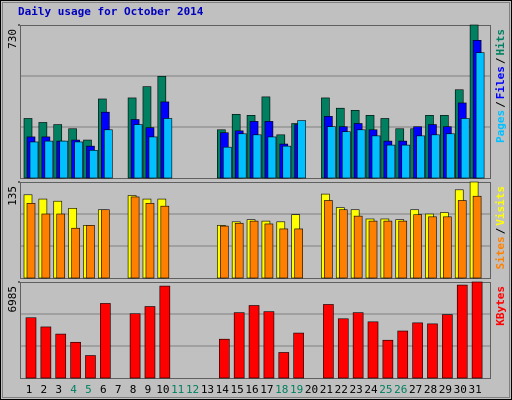 This screenshot has height=400, width=512. I want to click on legend: KBytes, so click(500, 306).